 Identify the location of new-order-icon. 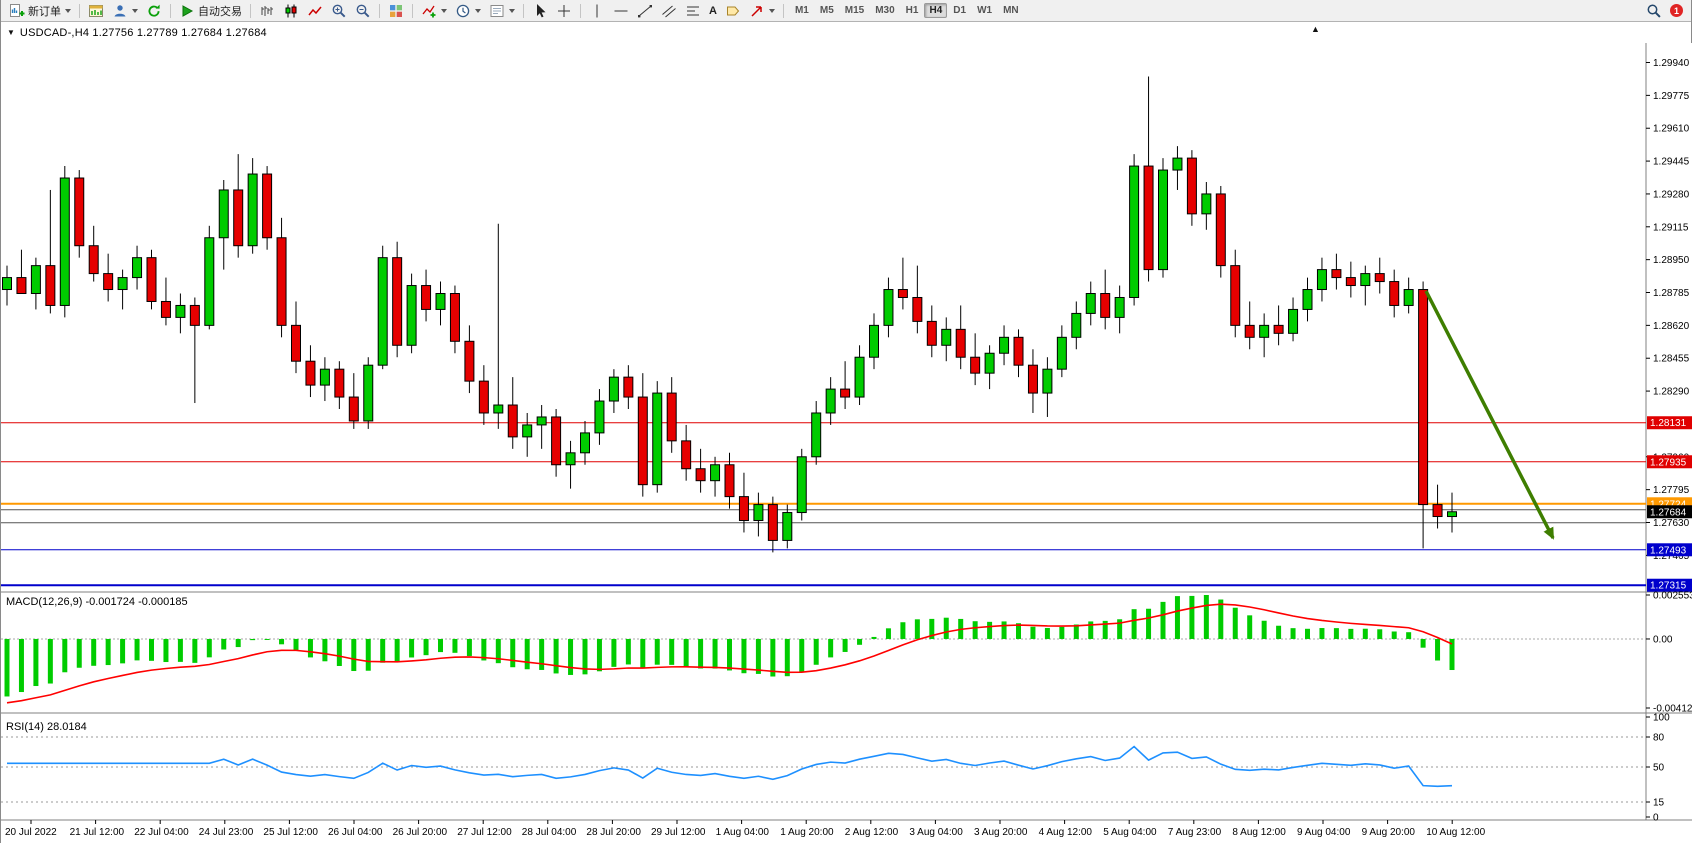
(17, 11).